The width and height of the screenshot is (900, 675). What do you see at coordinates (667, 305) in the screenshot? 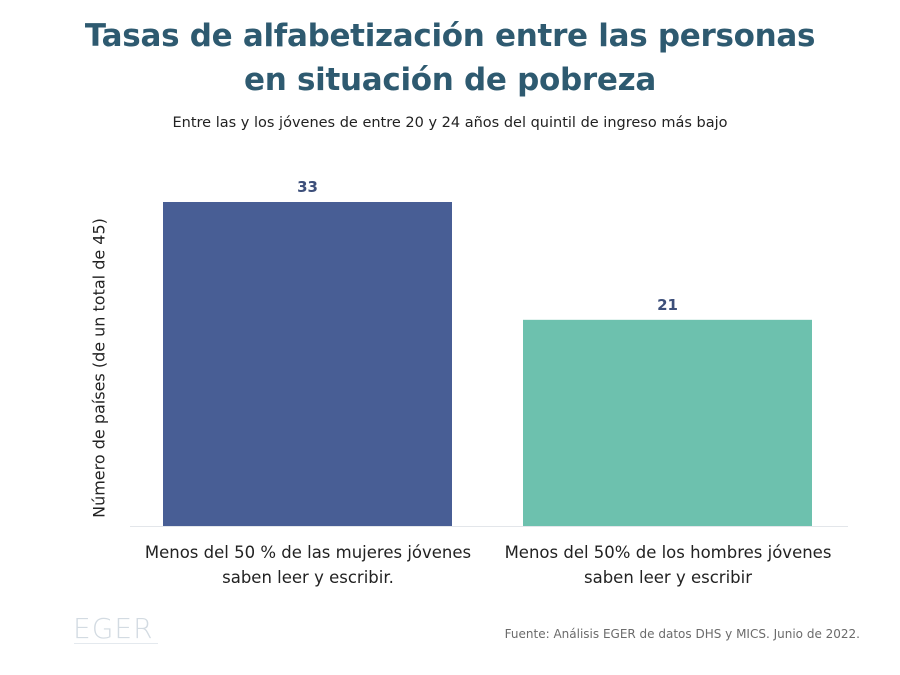
I see `data-label-1: 21` at bounding box center [667, 305].